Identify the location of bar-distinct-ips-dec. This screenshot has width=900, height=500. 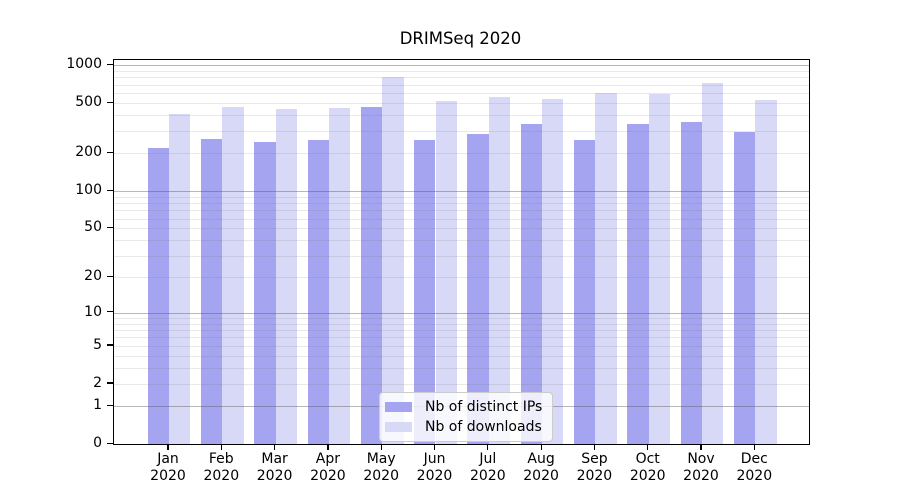
(744, 288).